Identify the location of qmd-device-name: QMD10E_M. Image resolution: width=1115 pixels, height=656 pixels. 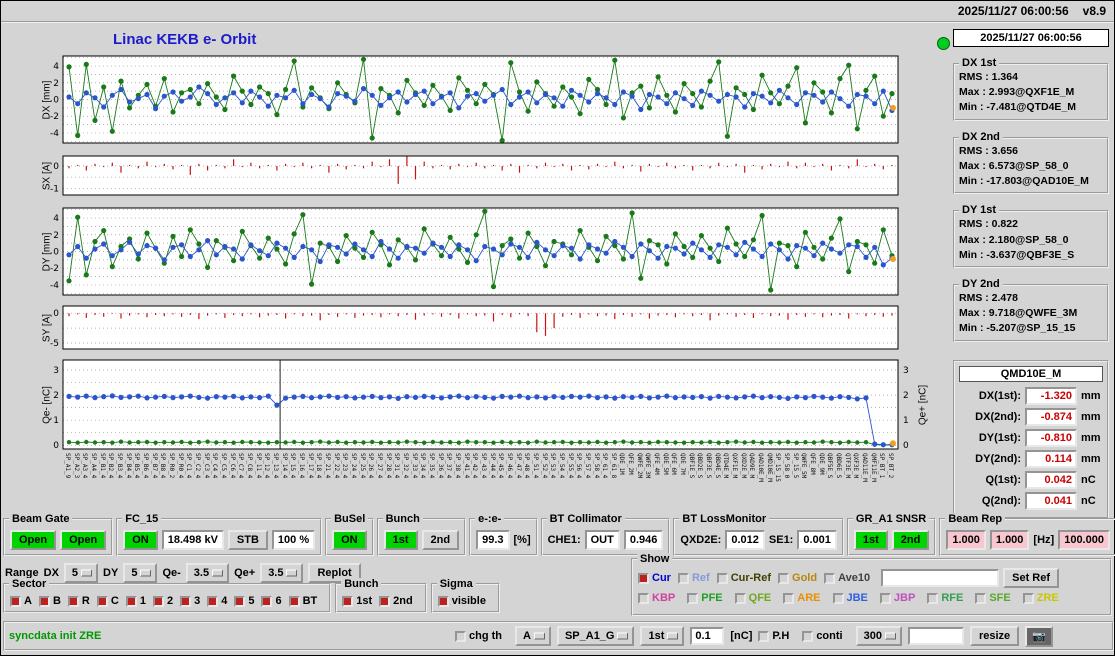
(1031, 373).